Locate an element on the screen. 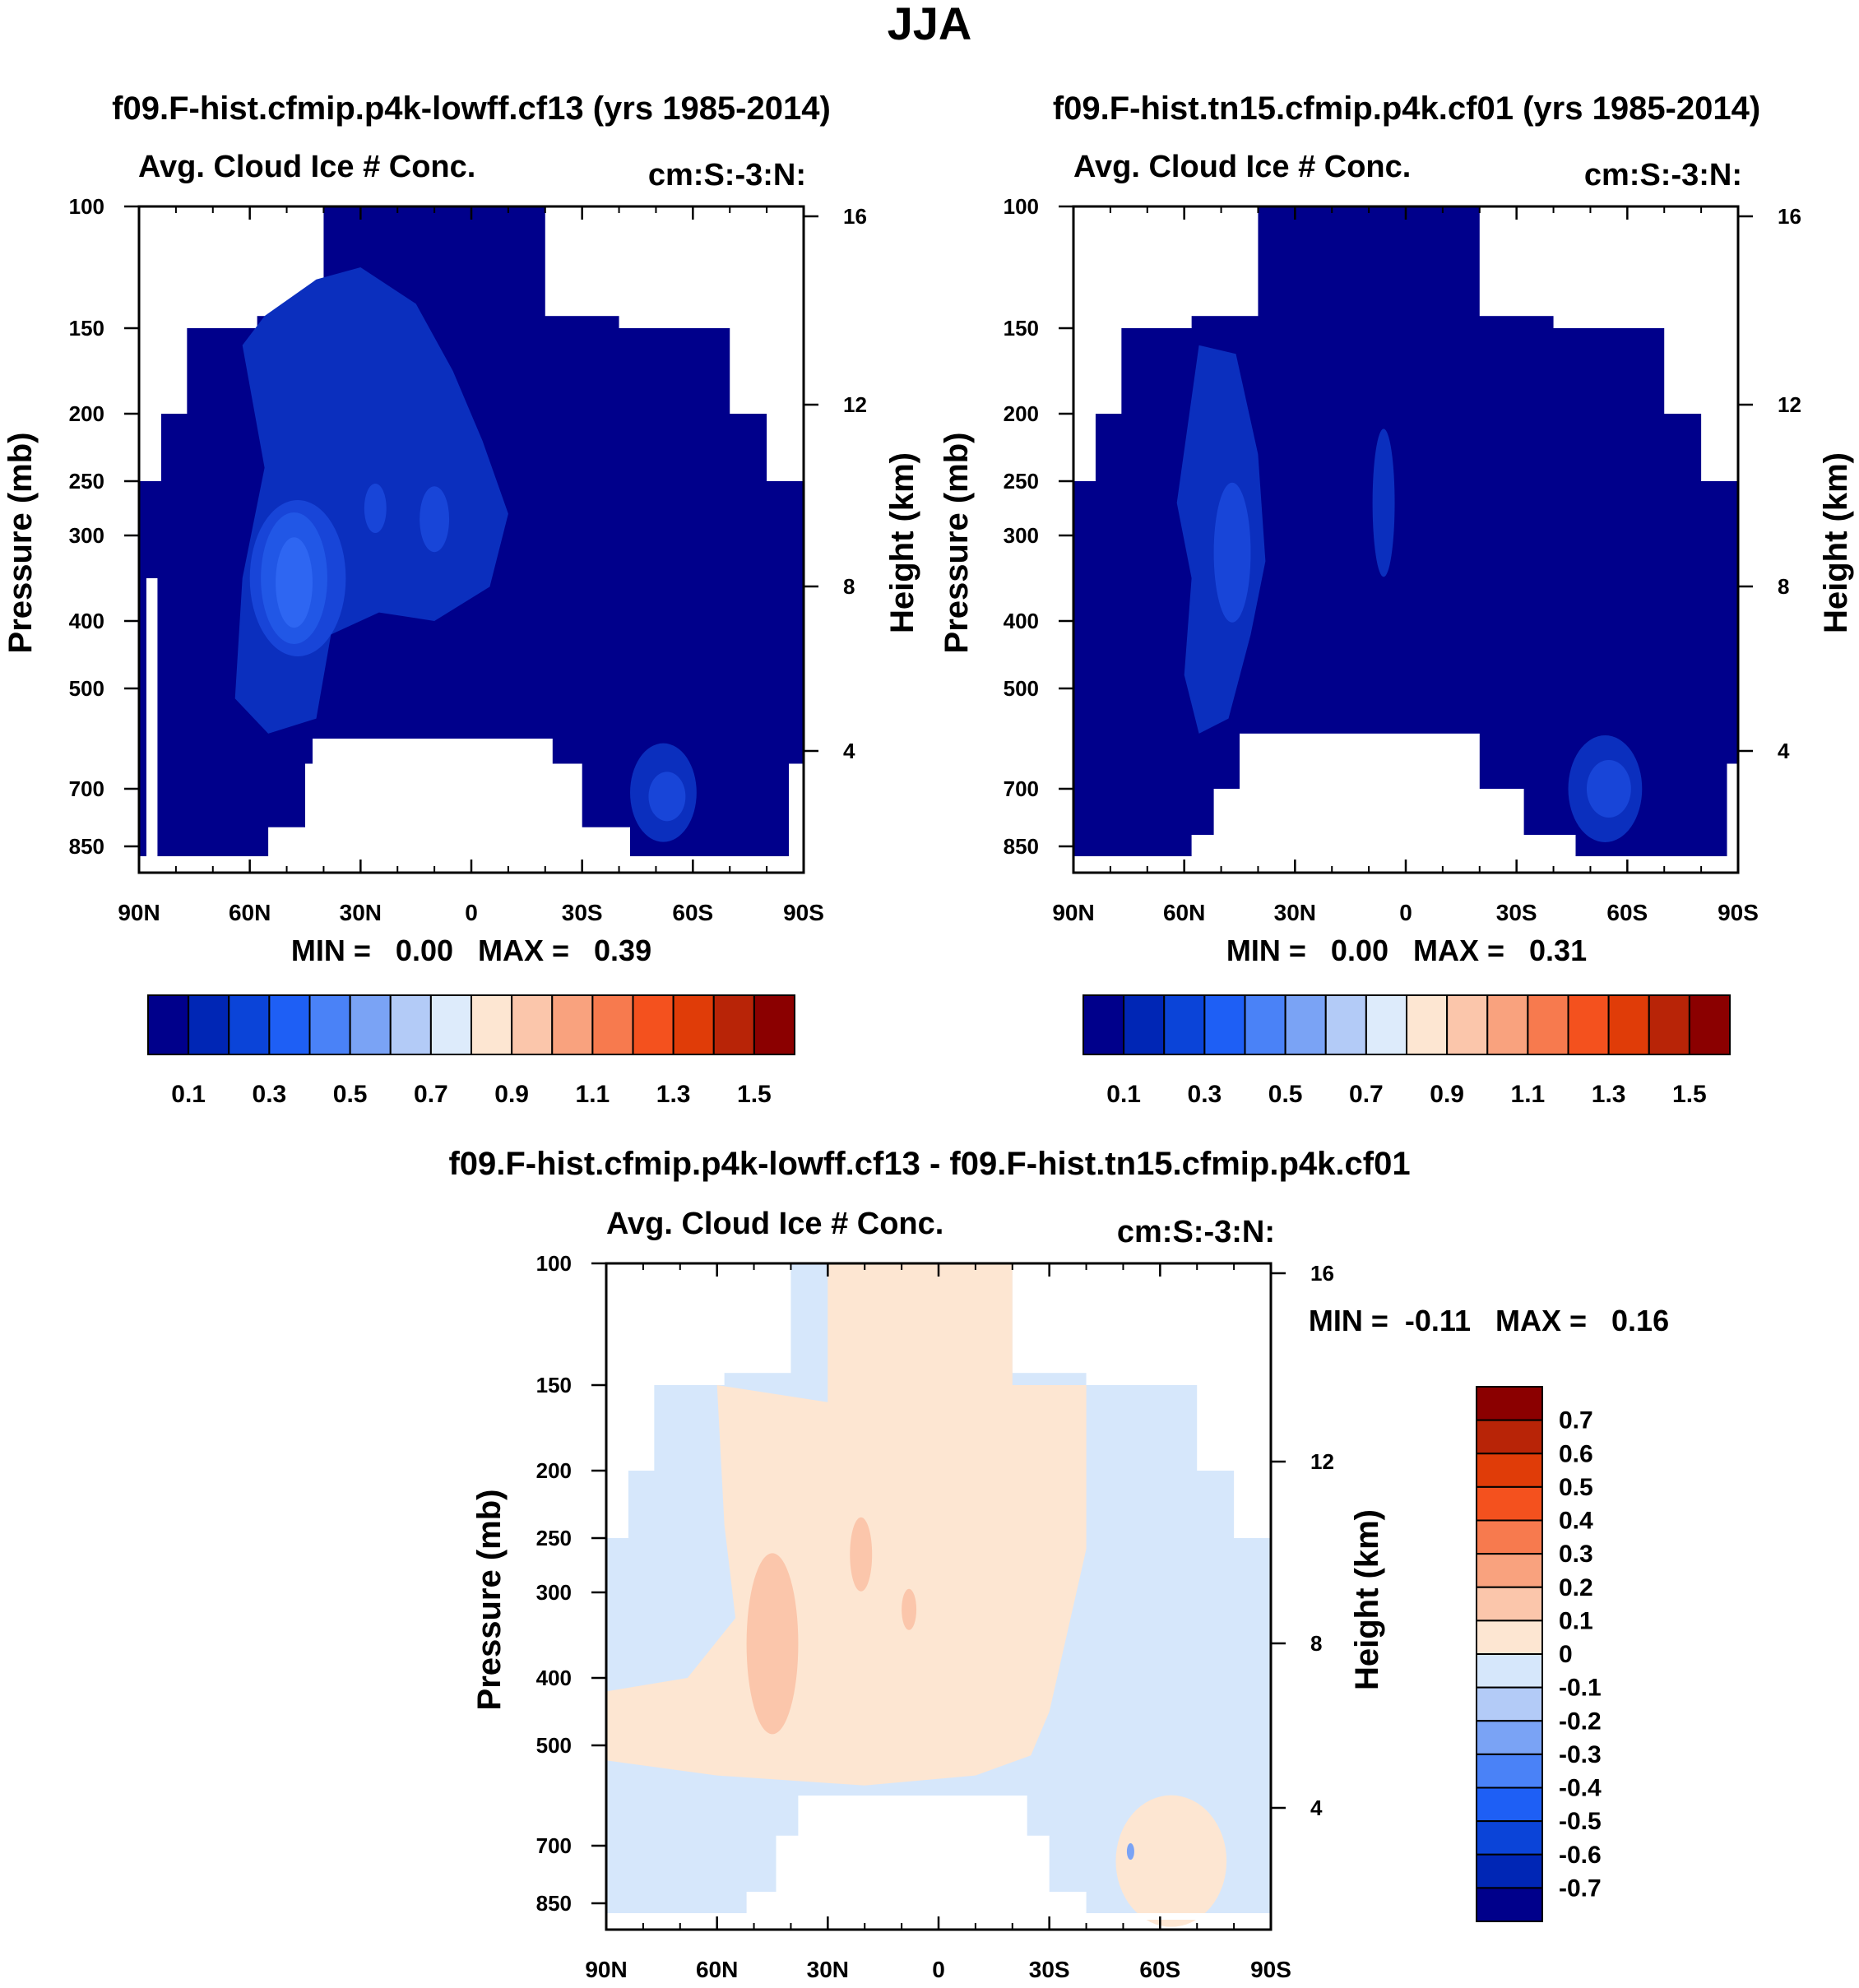 This screenshot has height=1988, width=1859. panel-left-label: Avg. Cloud Ice # Conc. is located at coordinates (1242, 167).